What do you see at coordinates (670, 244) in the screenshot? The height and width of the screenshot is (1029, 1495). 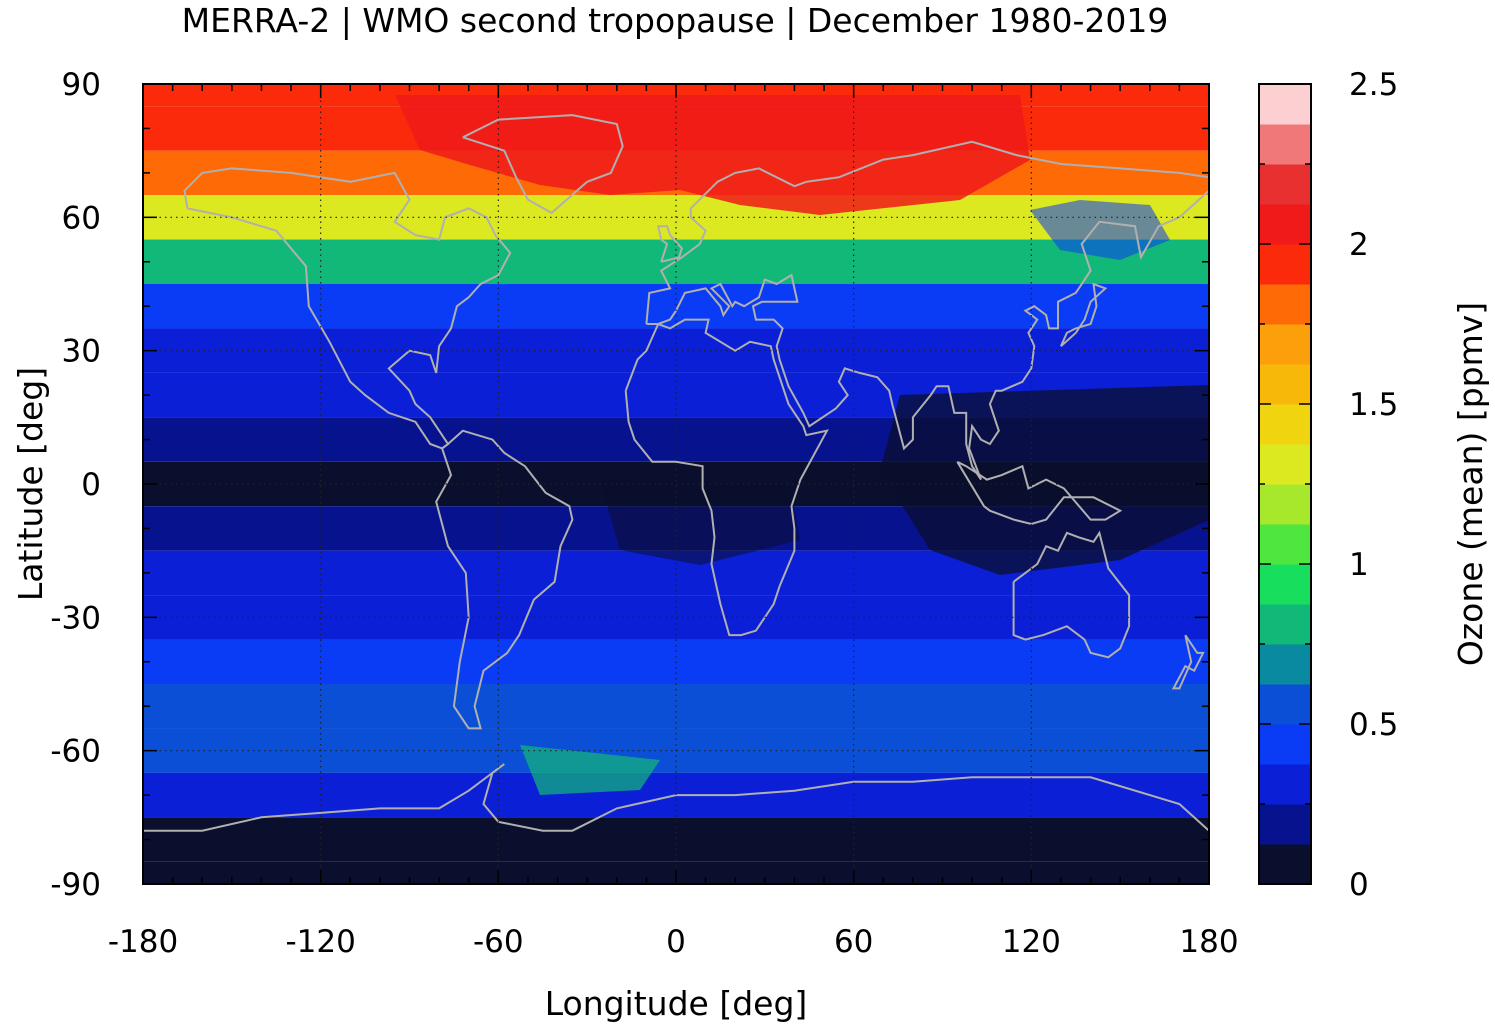 I see `uk-coast` at bounding box center [670, 244].